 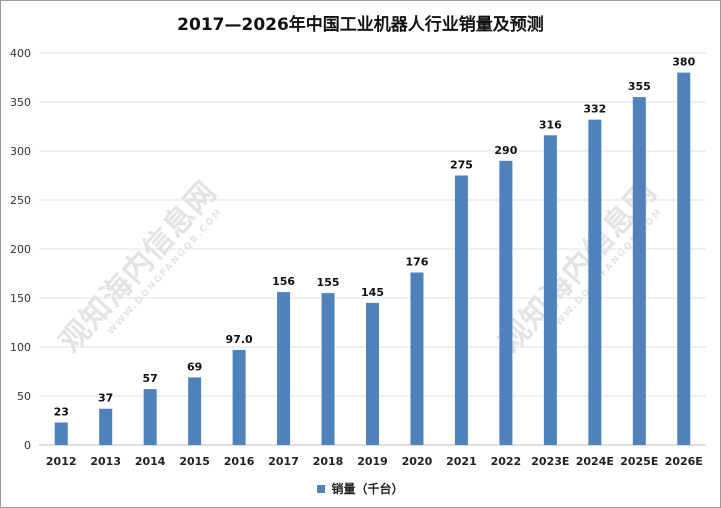 What do you see at coordinates (360, 25) in the screenshot?
I see `chart-title: 2017—2026年中国工业机器人行业销量及预测` at bounding box center [360, 25].